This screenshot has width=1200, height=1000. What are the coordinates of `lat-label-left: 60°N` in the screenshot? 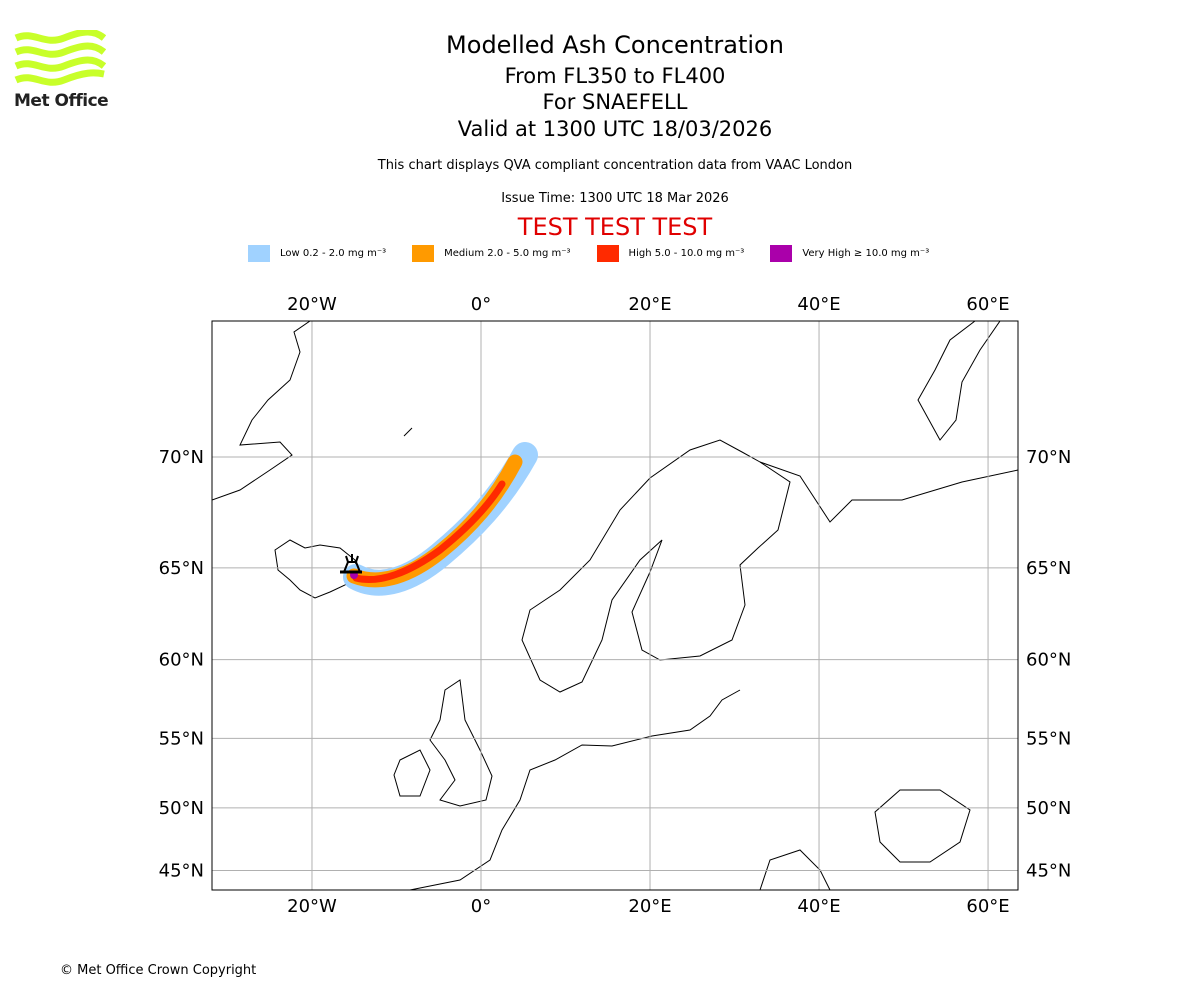 It's located at (181, 660).